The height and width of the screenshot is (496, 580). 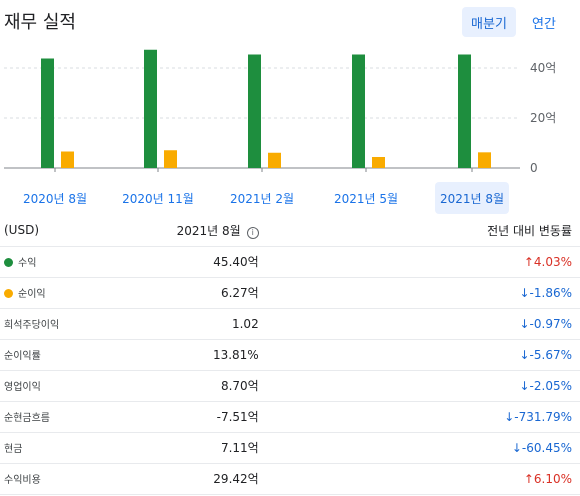 I want to click on table-row: 순이익률 13.81% ↓-5.67%, so click(x=290, y=355).